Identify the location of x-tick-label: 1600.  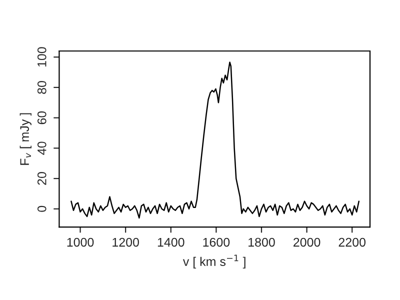
(216, 242).